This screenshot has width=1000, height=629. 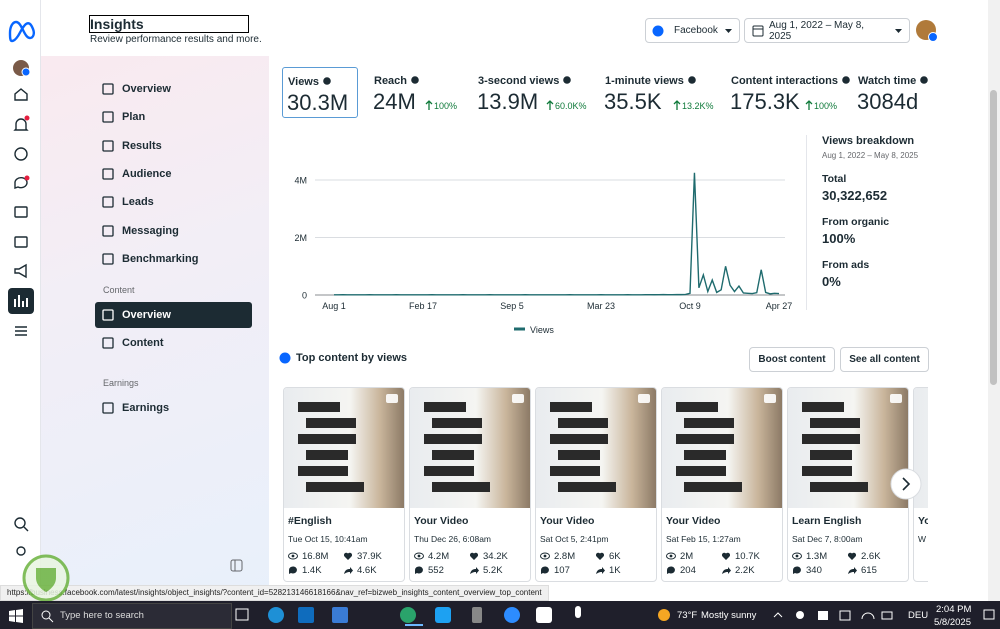 I want to click on stat-value: 10.7K, so click(x=747, y=556).